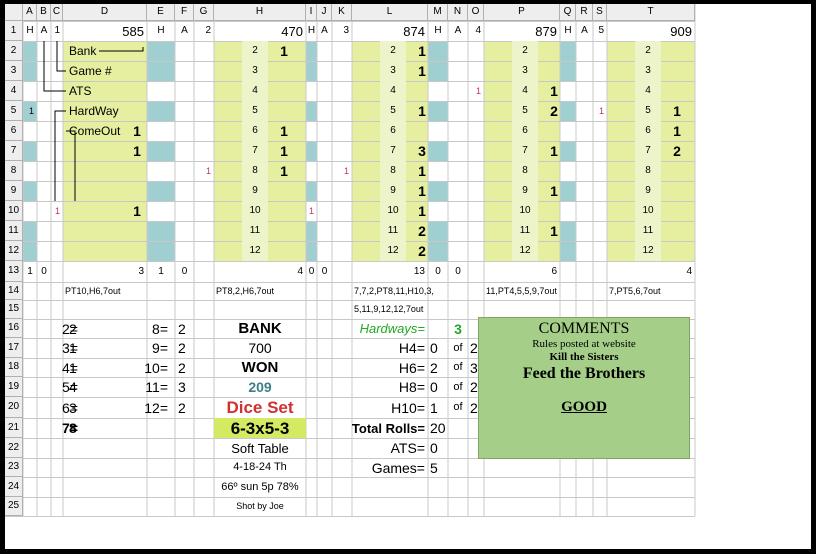  I want to click on point-label: 2, so click(255, 51).